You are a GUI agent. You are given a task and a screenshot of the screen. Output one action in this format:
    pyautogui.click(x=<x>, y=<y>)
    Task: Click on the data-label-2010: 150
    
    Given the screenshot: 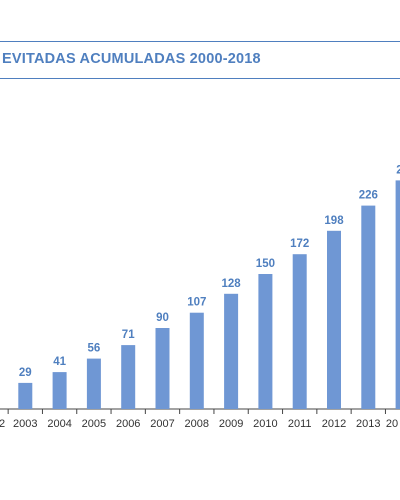 What is the action you would take?
    pyautogui.click(x=265, y=264)
    